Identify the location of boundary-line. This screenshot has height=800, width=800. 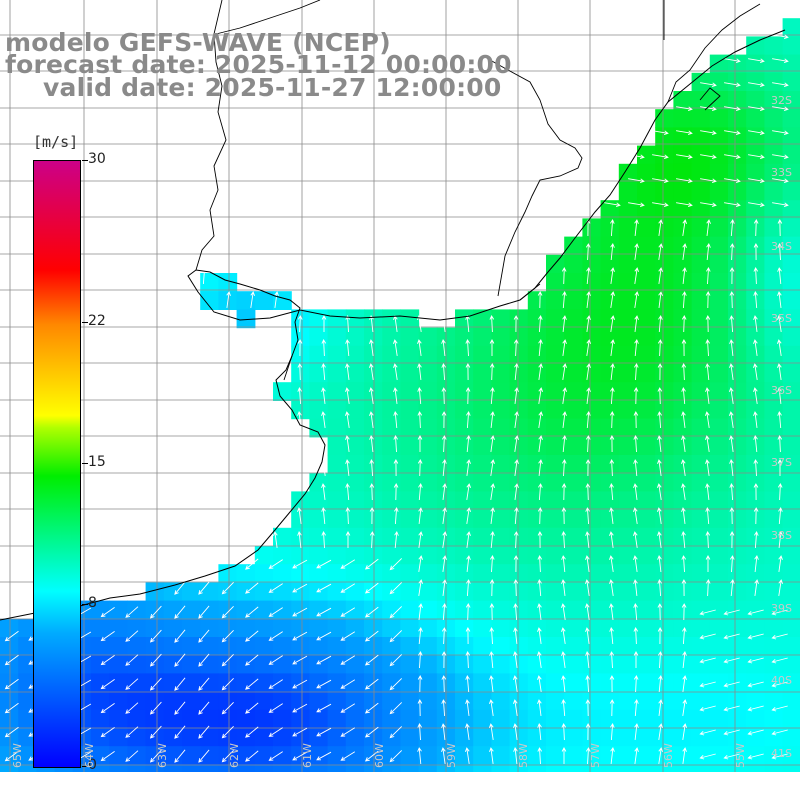
(288, 368).